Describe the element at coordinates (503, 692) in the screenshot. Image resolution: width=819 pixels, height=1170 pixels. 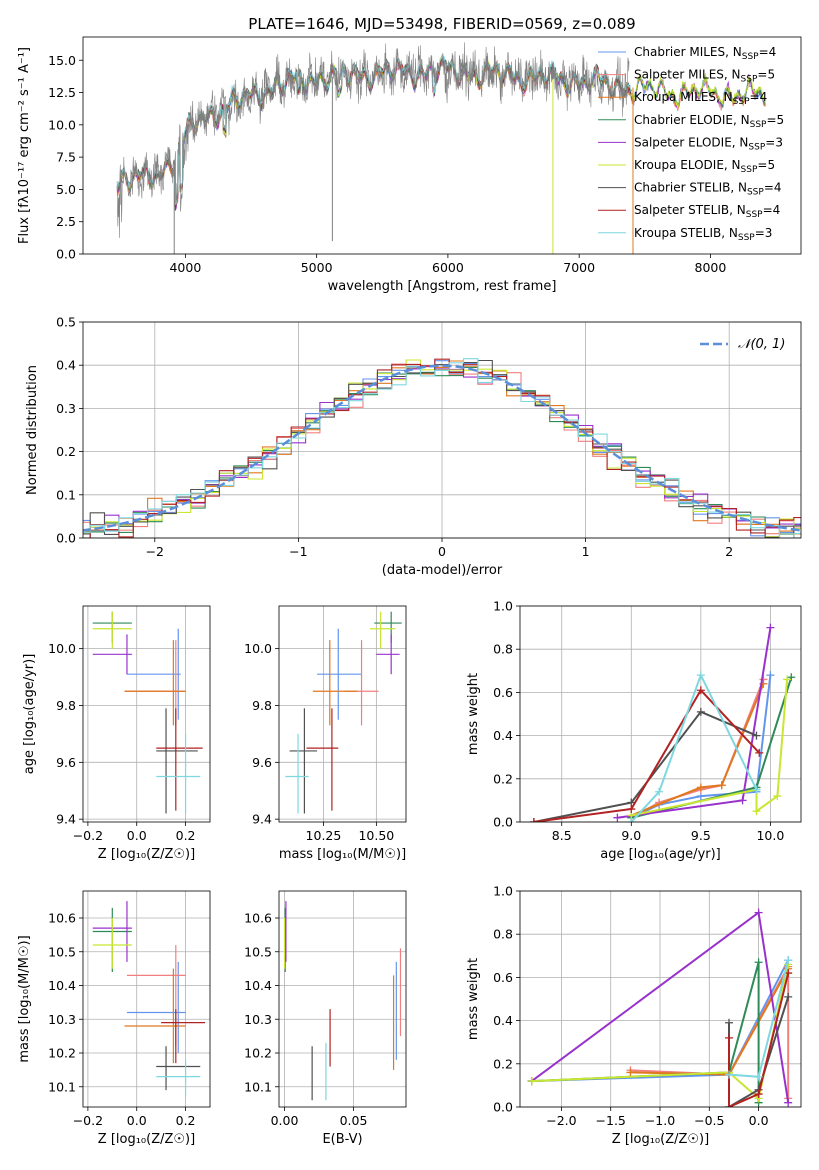
I see `y-tick-label: 0.6` at that location.